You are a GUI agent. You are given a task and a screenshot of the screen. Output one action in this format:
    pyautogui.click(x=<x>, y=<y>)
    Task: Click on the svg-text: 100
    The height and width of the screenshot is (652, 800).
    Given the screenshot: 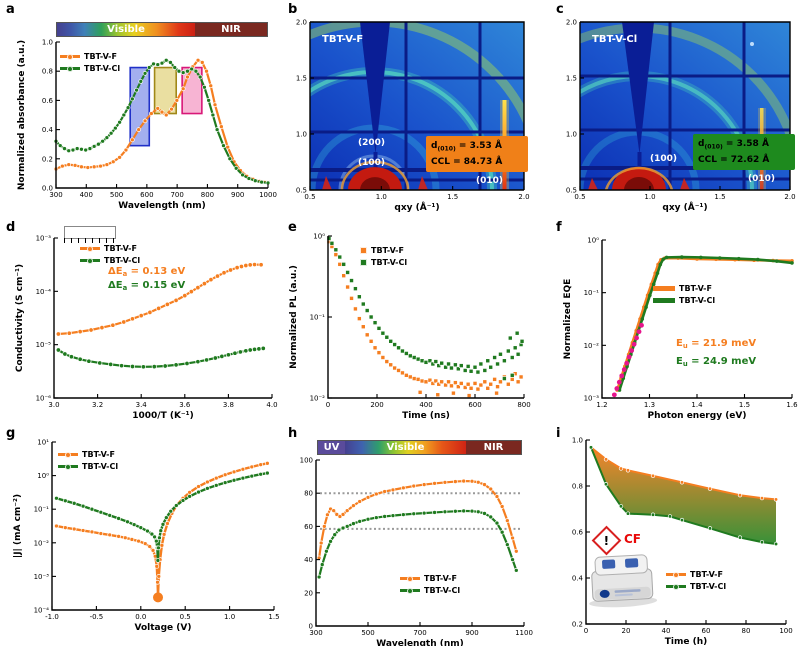 What is the action you would take?
    pyautogui.click(x=306, y=461)
    